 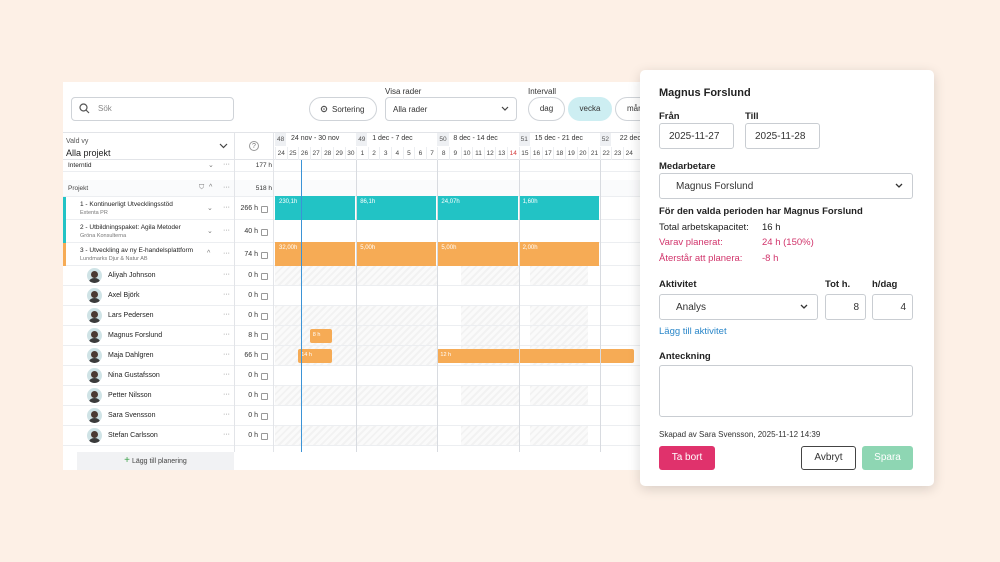 I want to click on member-row: Axel Björk ··· 0 h, so click(x=351, y=296).